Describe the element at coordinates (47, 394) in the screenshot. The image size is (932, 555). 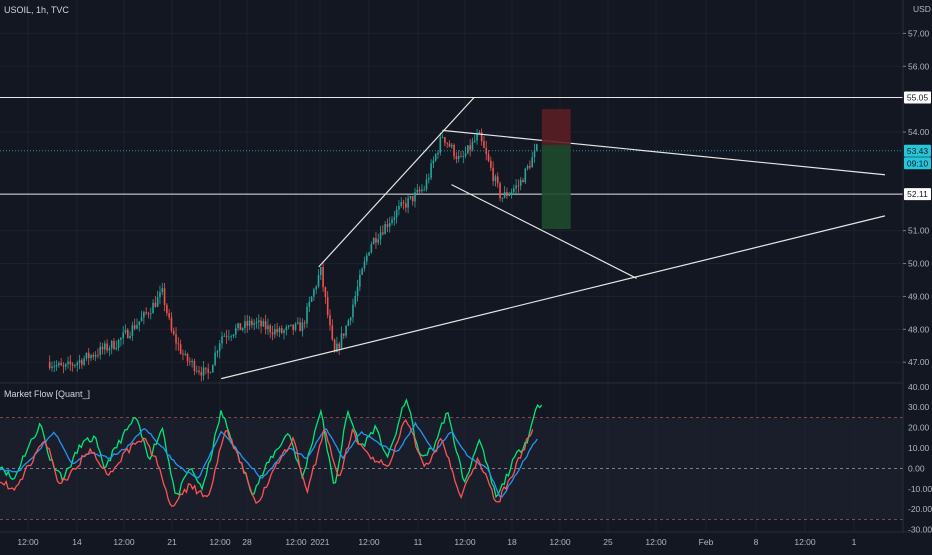
I see `indicator-header: Market Flow [Quant_]` at that location.